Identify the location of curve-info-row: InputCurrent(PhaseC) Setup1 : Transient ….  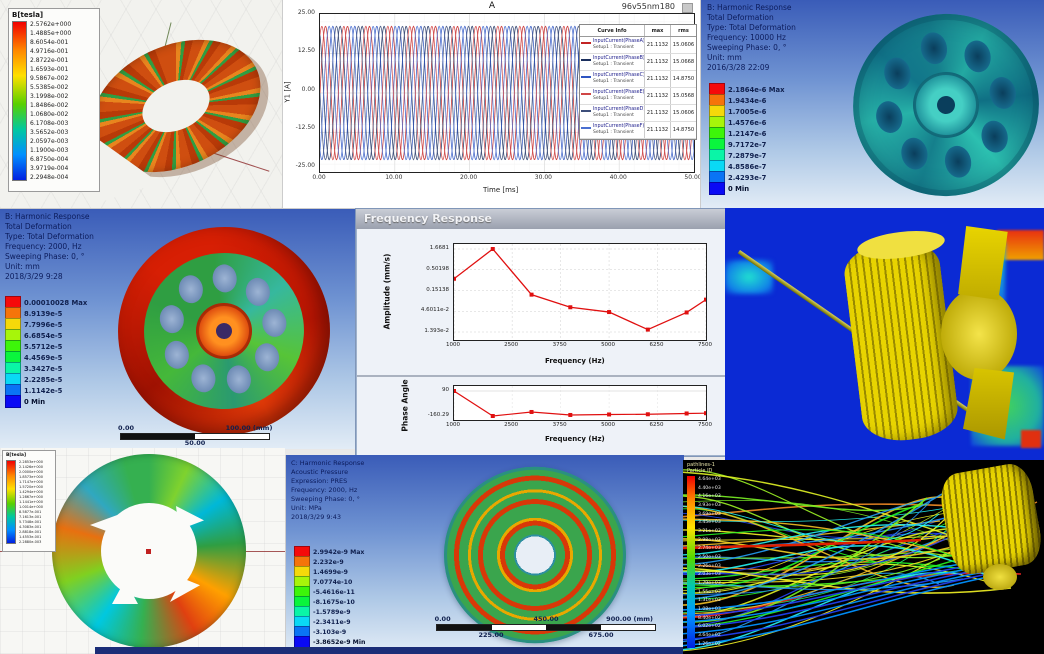
(638, 79).